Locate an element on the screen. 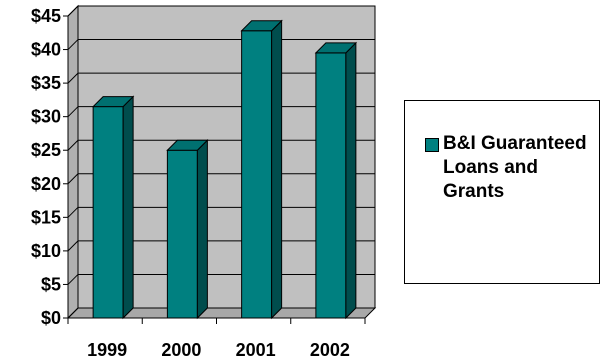 The width and height of the screenshot is (608, 360). y-tick-label: $5 is located at coordinates (51, 284).